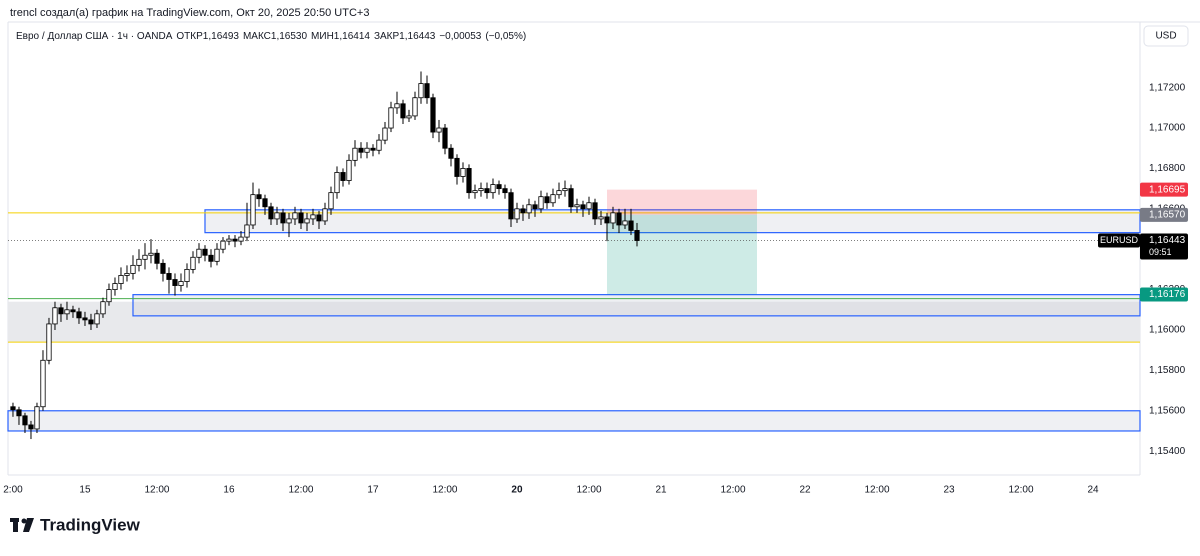 This screenshot has height=556, width=1200. What do you see at coordinates (1093, 490) in the screenshot?
I see `x-tick-label: 24` at bounding box center [1093, 490].